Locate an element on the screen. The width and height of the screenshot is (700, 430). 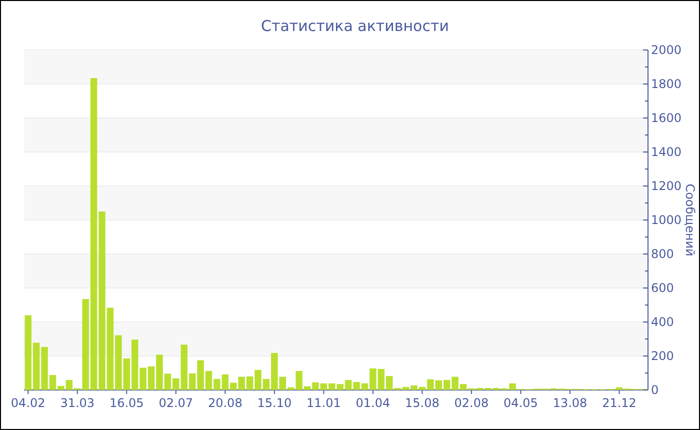
x-tick-label: 31.03 is located at coordinates (77, 403).